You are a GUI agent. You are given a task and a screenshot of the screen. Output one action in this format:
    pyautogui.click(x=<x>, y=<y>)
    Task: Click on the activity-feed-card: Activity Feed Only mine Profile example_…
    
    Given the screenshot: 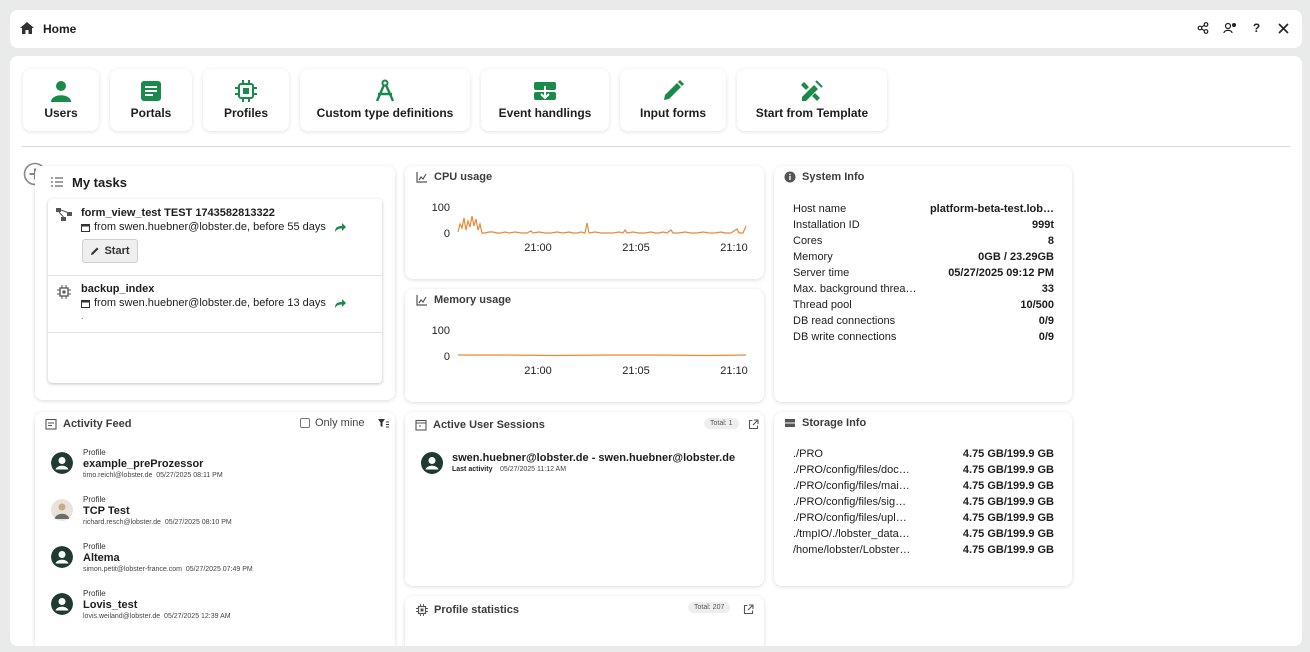 What is the action you would take?
    pyautogui.click(x=215, y=529)
    